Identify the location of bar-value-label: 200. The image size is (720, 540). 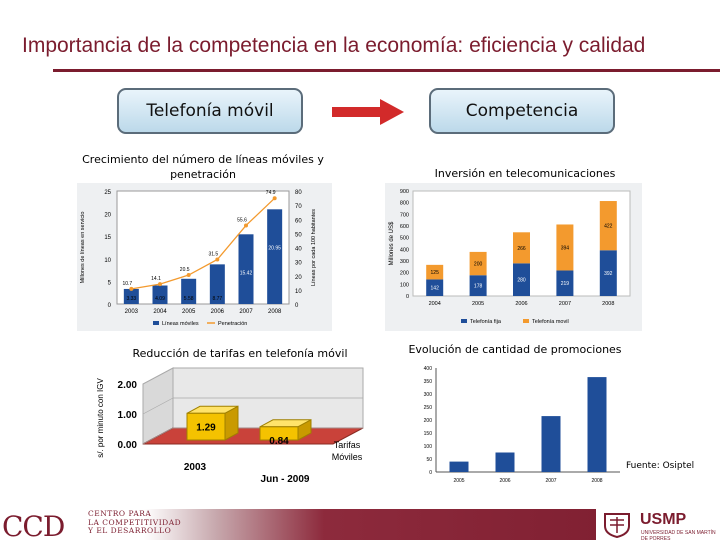
(478, 265).